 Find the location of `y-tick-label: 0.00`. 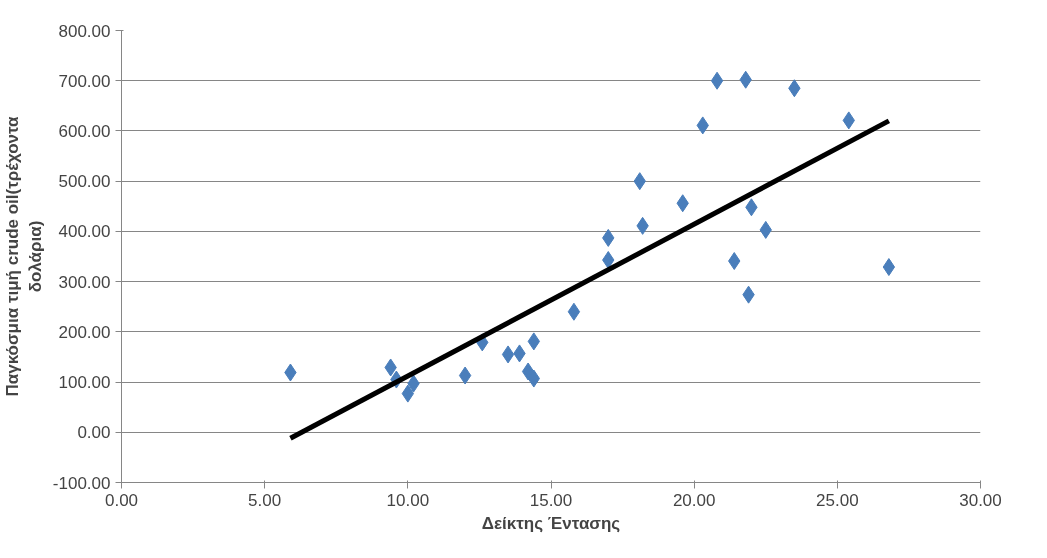

y-tick-label: 0.00 is located at coordinates (94, 433).